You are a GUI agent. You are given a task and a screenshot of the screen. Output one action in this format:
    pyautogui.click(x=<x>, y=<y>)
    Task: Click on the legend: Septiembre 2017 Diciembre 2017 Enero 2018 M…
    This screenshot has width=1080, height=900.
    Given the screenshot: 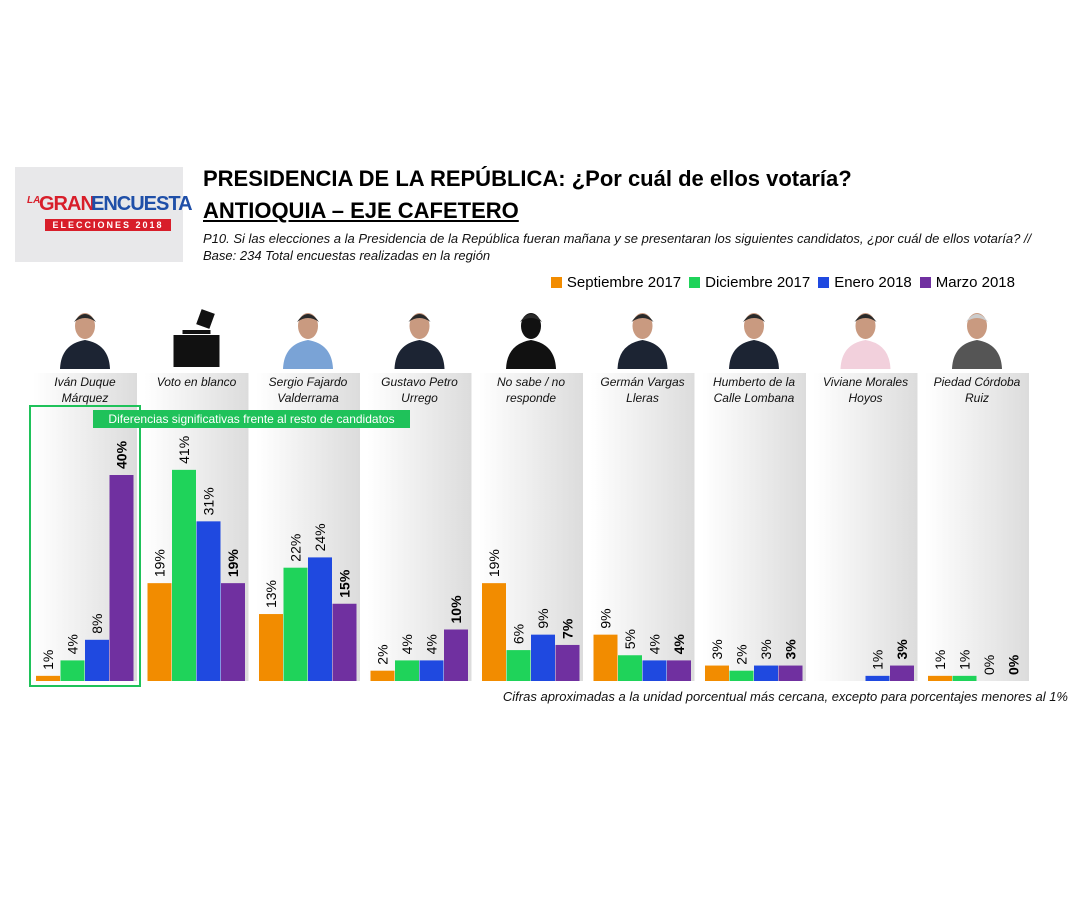 What is the action you would take?
    pyautogui.click(x=782, y=282)
    